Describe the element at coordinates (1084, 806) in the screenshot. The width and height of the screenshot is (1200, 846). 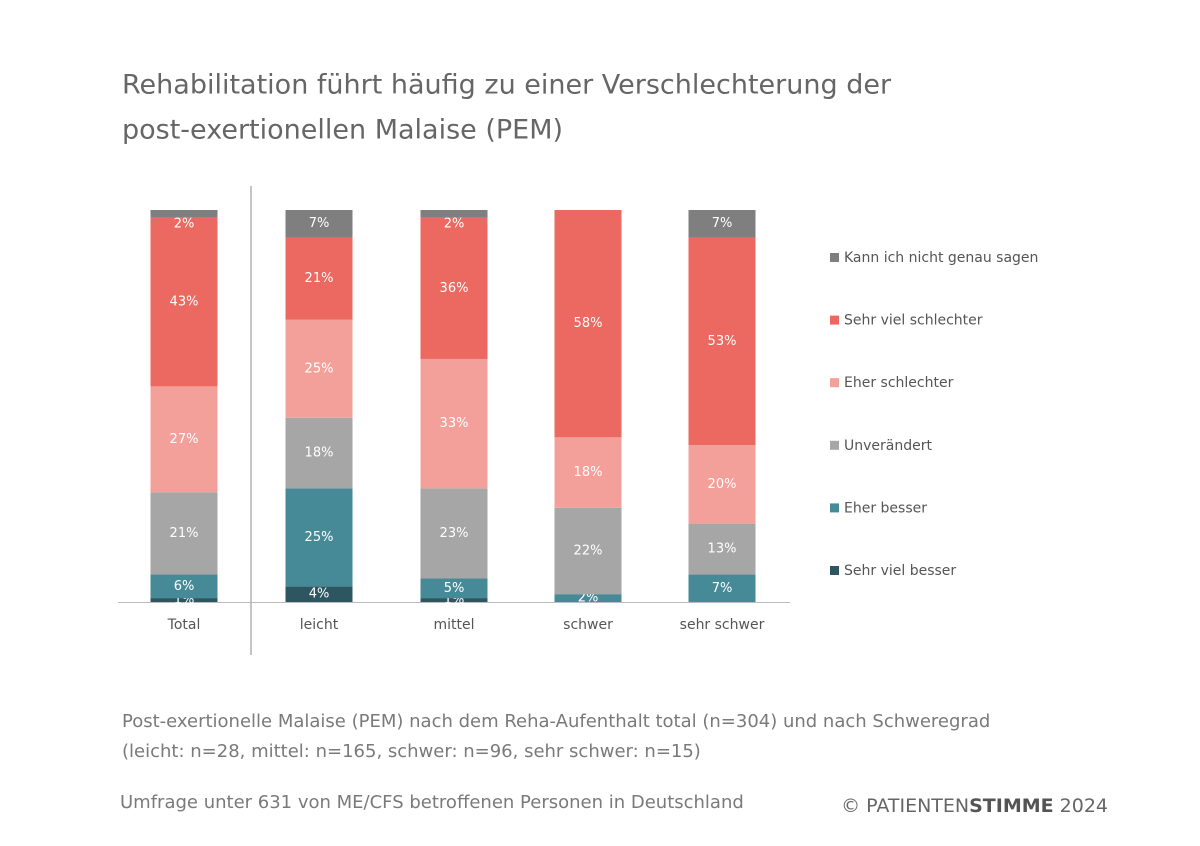
I see `credit-year: 2024` at that location.